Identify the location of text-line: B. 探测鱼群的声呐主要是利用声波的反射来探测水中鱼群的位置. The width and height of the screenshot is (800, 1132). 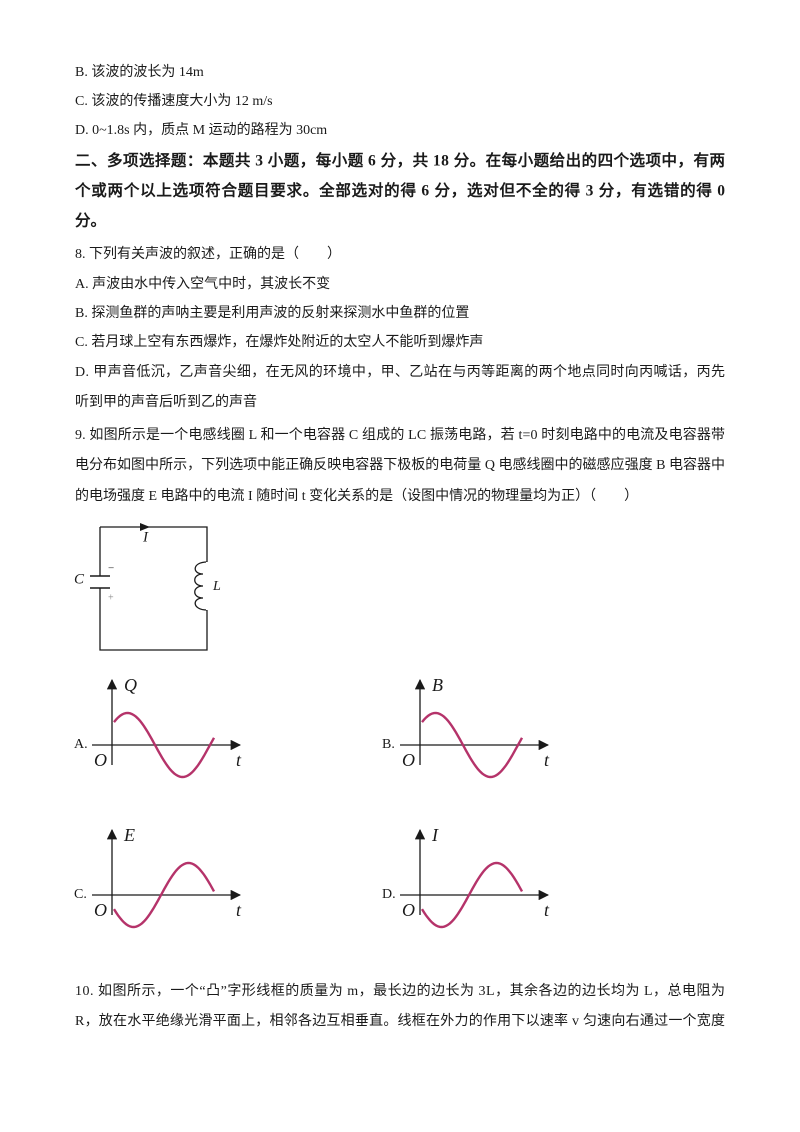
(272, 312).